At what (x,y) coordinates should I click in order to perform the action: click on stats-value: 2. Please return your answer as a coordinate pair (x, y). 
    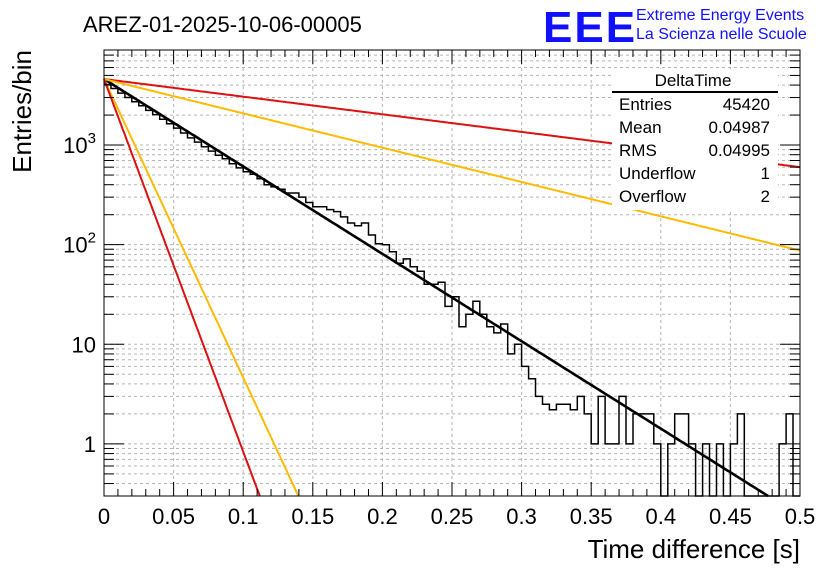
    Looking at the image, I should click on (765, 196).